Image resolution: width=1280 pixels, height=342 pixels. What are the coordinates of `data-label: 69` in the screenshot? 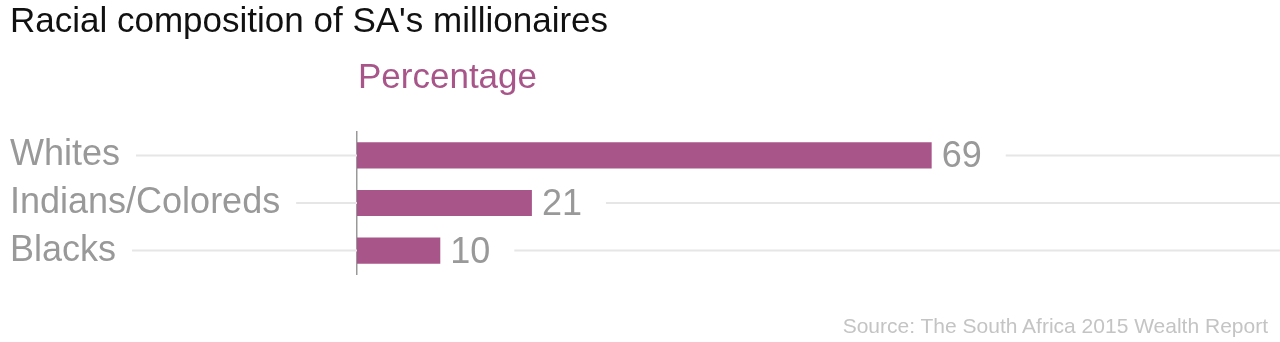 It's located at (961, 155).